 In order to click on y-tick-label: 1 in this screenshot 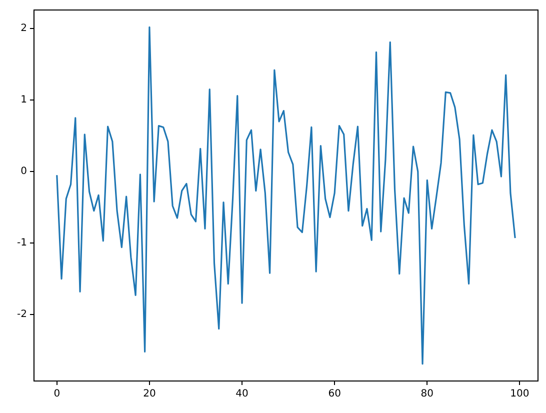, I will do `click(23, 100)`.